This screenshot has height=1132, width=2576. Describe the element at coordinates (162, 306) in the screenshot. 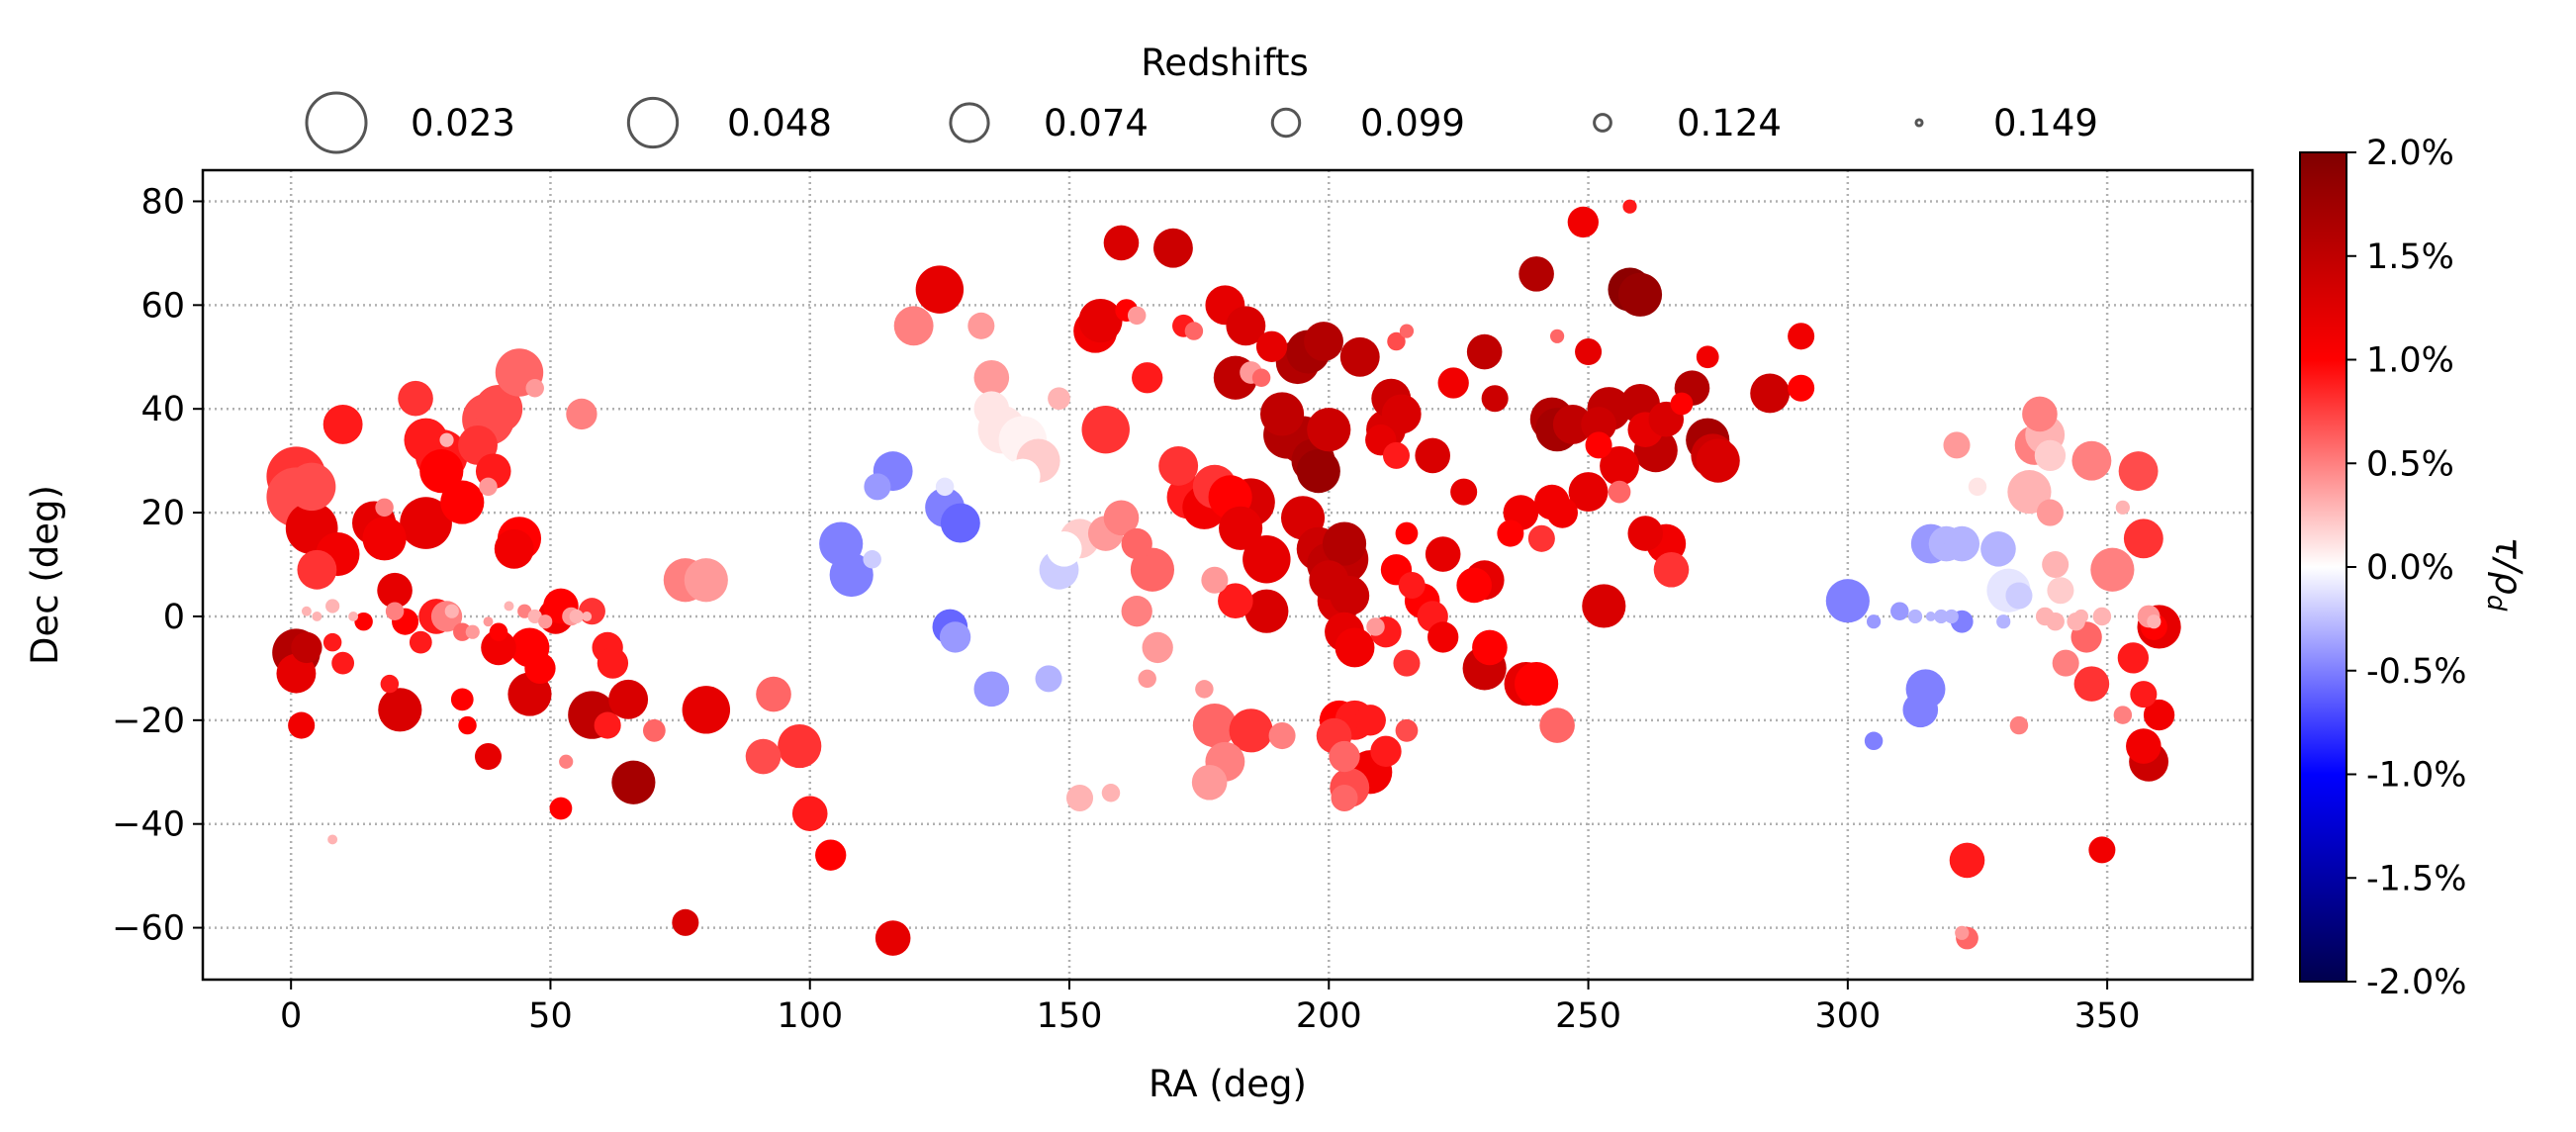

I see `y-tick-label: 60` at that location.